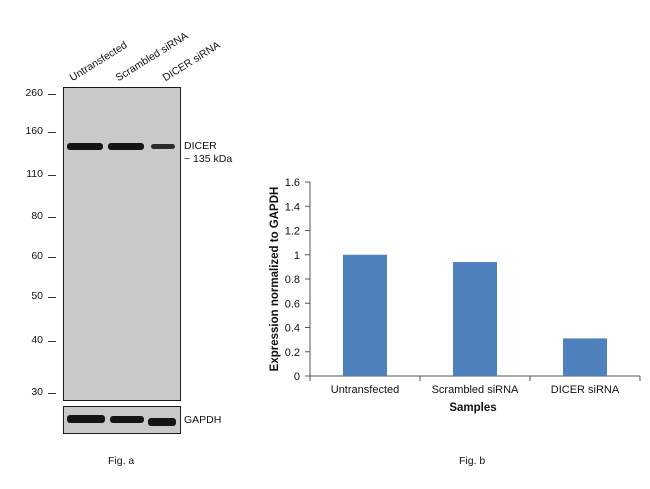  Describe the element at coordinates (292, 353) in the screenshot. I see `y-tick-label: 0.2` at that location.